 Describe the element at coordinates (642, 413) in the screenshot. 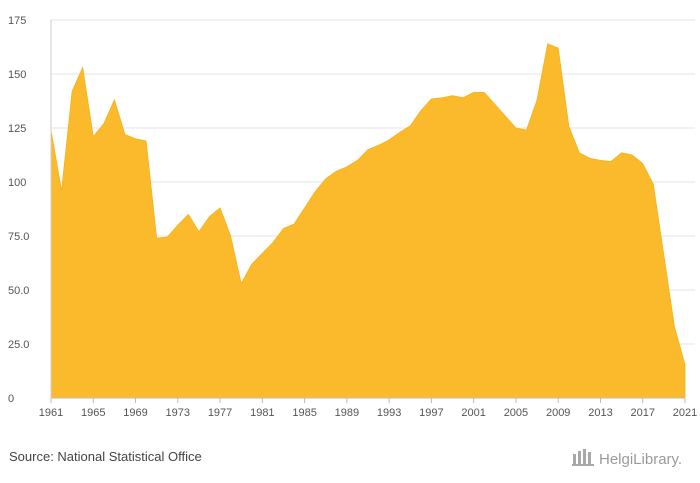

I see `x-tick-label: 2017` at that location.